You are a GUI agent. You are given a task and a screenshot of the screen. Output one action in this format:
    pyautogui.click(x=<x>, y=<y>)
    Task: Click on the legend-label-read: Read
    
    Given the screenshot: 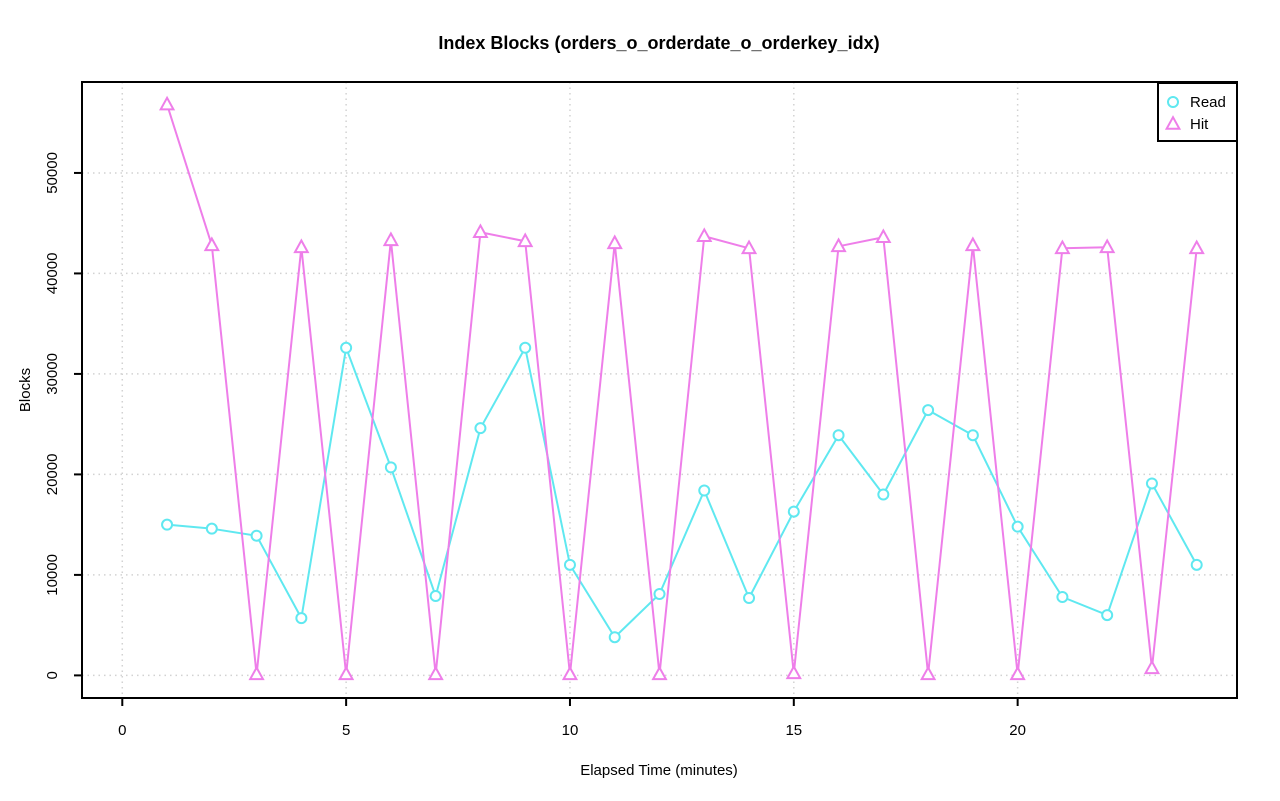 What is the action you would take?
    pyautogui.click(x=1208, y=102)
    